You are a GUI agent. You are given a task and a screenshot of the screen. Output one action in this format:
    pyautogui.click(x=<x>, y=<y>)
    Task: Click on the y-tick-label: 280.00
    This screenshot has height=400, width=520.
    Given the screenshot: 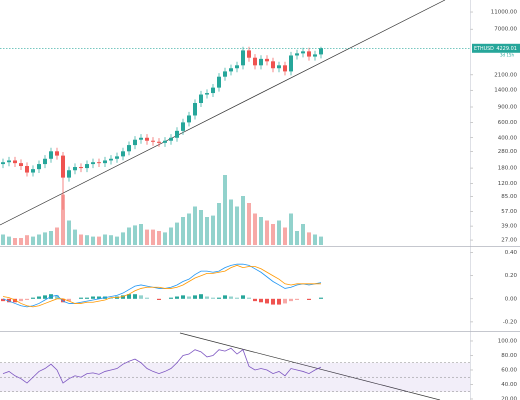 What is the action you would take?
    pyautogui.click(x=508, y=152)
    